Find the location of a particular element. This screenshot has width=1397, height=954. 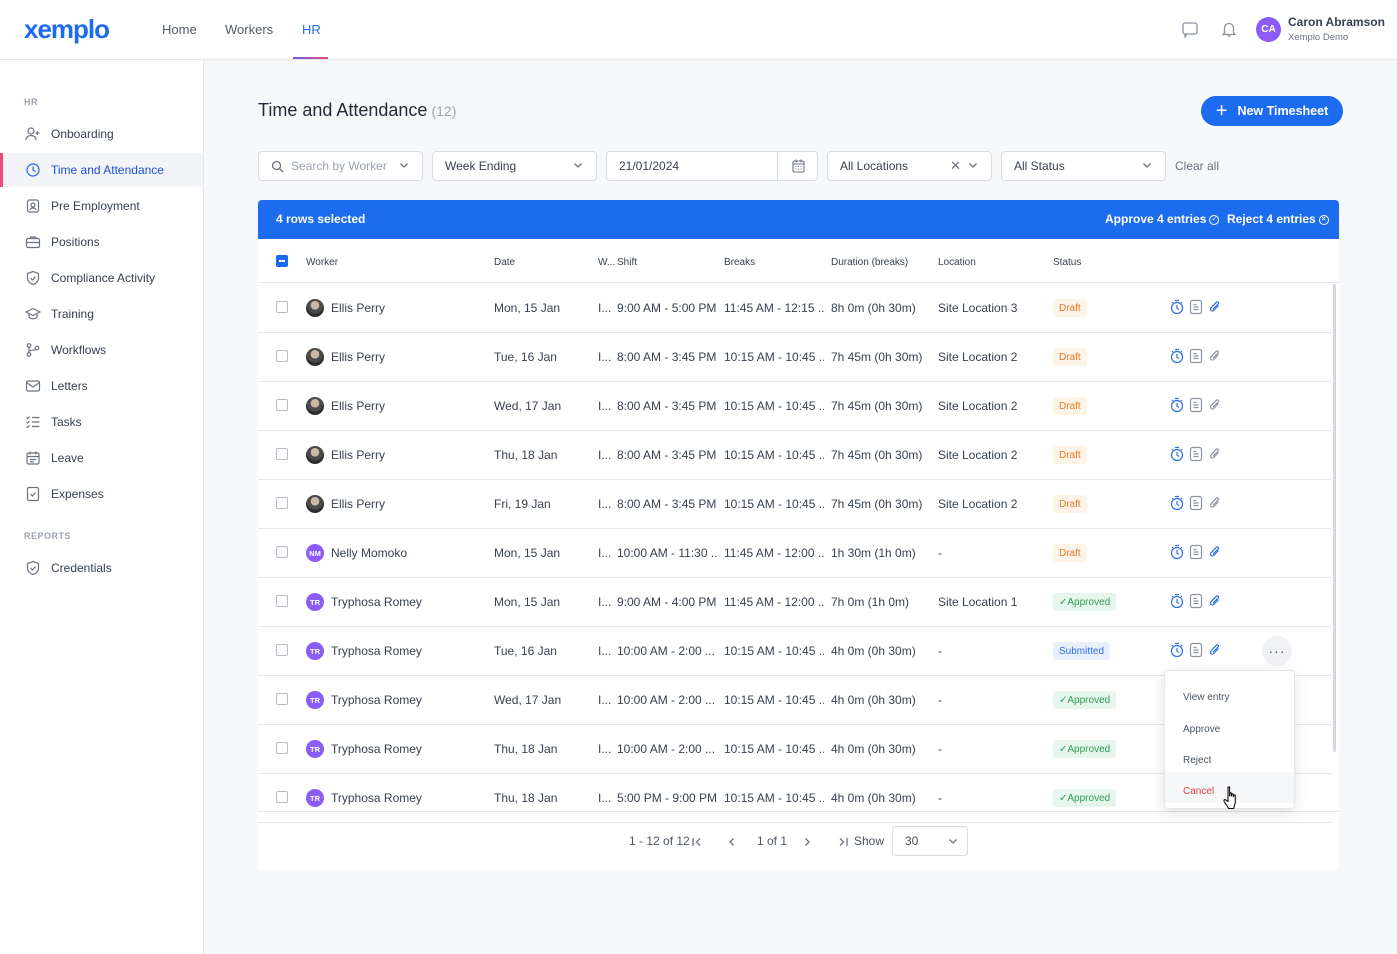

col-status: Status is located at coordinates (1067, 262).